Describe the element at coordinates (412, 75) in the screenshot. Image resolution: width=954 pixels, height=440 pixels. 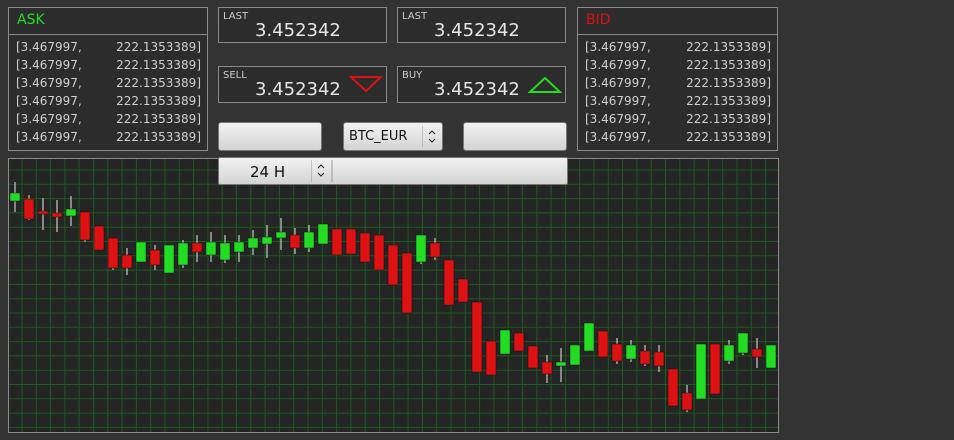
I see `ticker-label: BUY` at that location.